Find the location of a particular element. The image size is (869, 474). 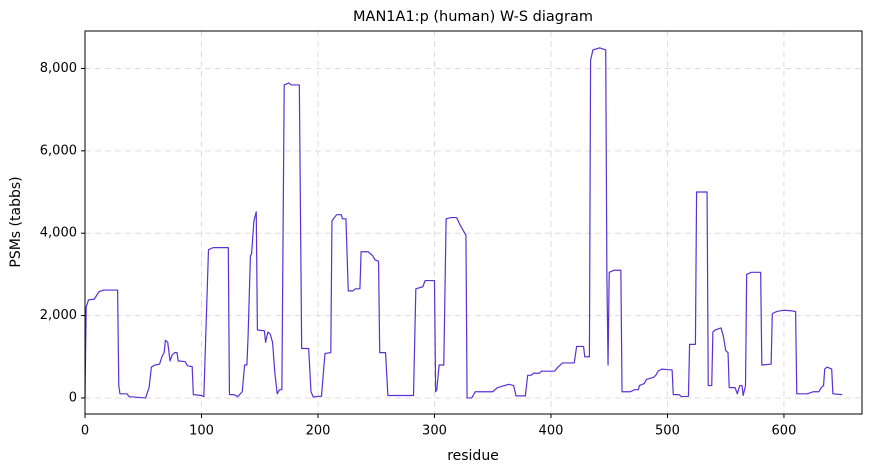

y-tick-label: 6,000 is located at coordinates (58, 150).